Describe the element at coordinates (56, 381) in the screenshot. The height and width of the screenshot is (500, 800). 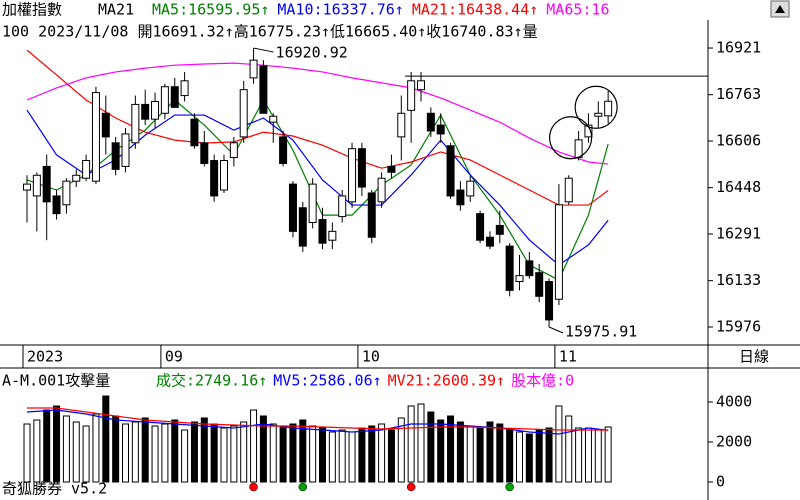
I see `volume-title: A-M.001攻擊量` at that location.